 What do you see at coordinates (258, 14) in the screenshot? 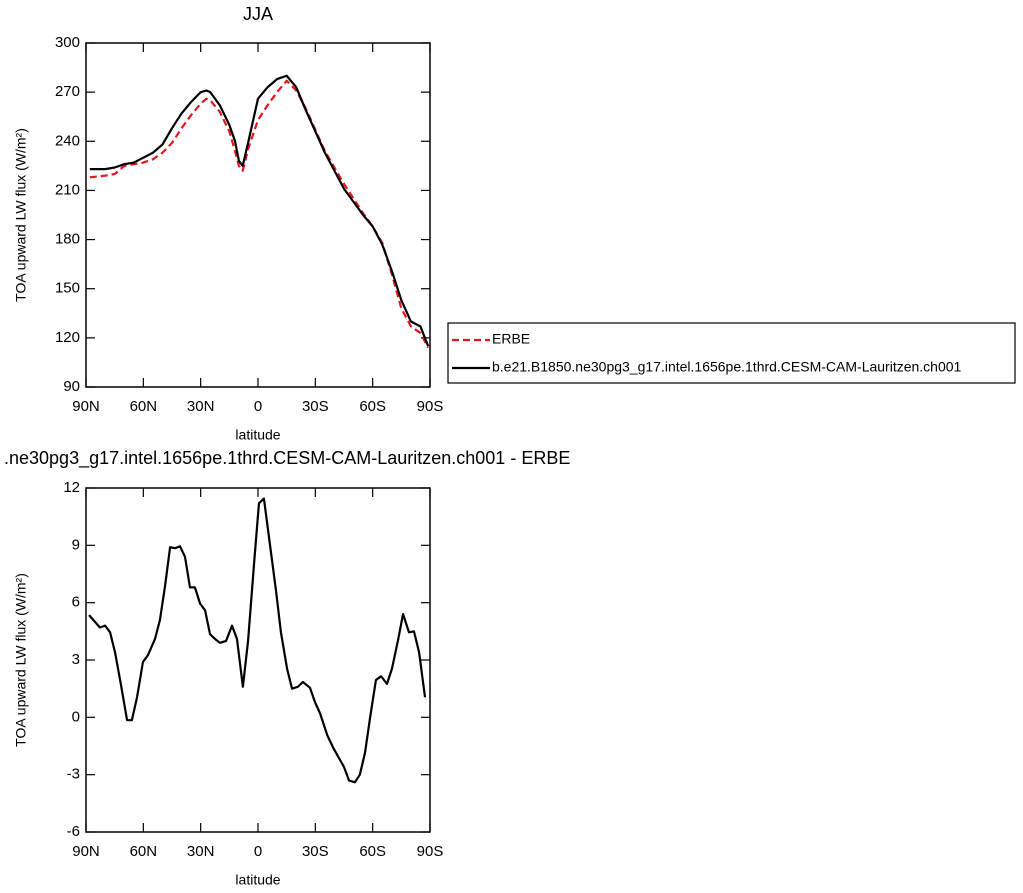
I see `chart-title: JJA` at bounding box center [258, 14].